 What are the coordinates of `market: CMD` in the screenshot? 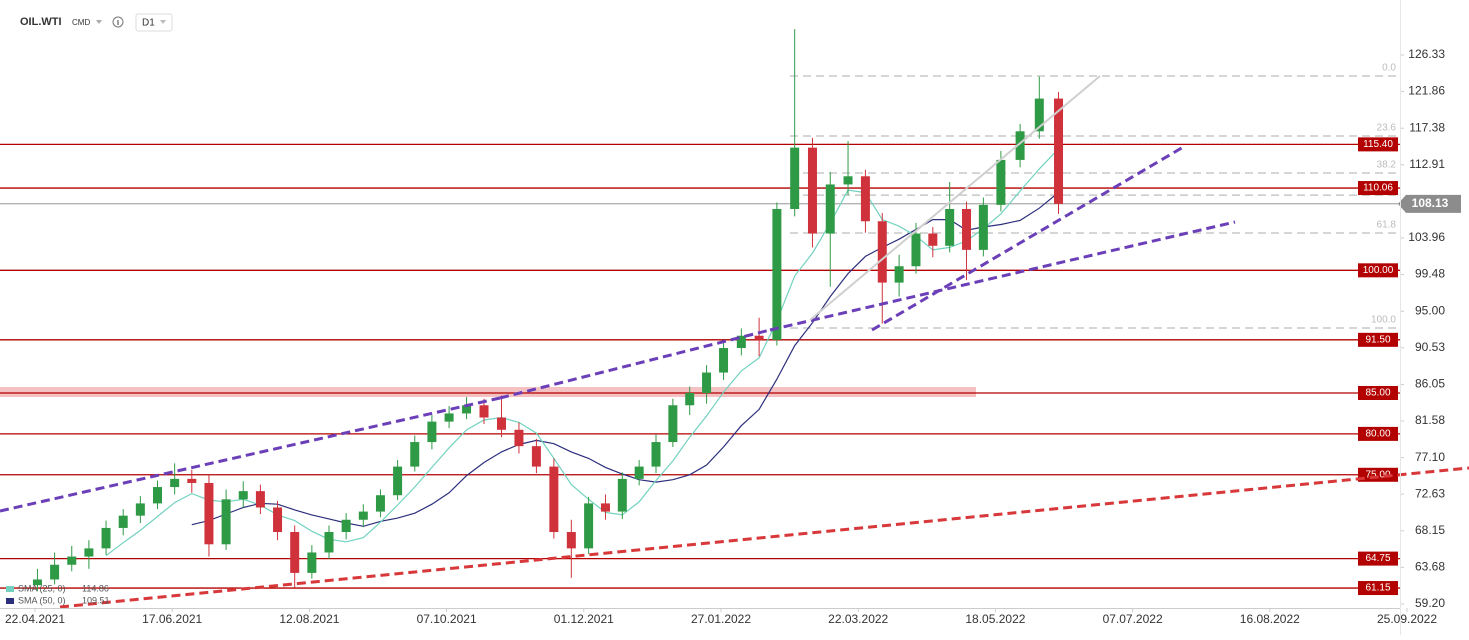 It's located at (81, 22).